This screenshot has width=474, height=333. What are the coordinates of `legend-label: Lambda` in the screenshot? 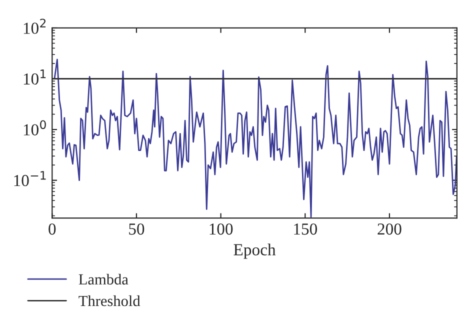 It's located at (103, 279).